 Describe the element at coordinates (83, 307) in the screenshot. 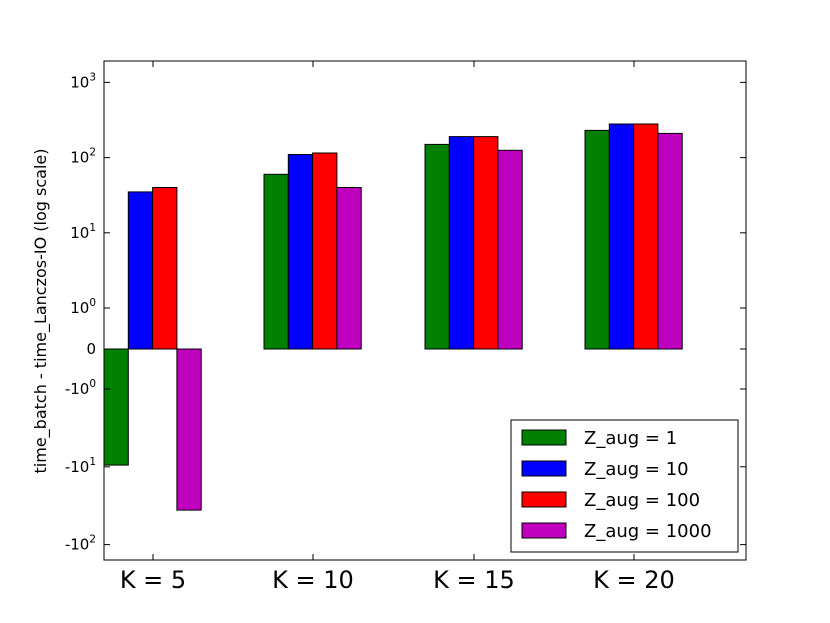

I see `y-tick-label-3: 10⁰` at that location.